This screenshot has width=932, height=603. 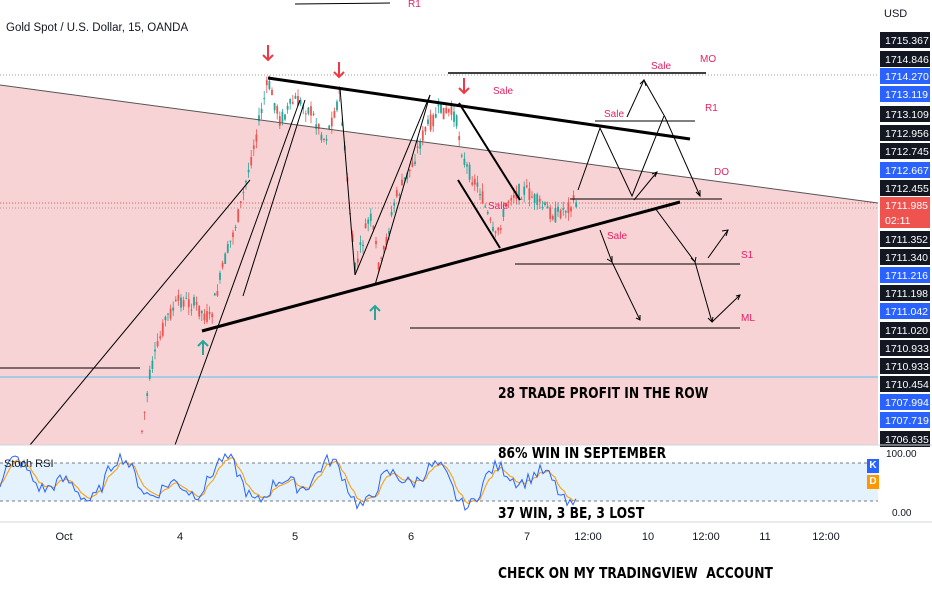 I want to click on time-axis: Oct 4 5 6 7 12:00 10 12:00 11 12:00, so click(x=447, y=537).